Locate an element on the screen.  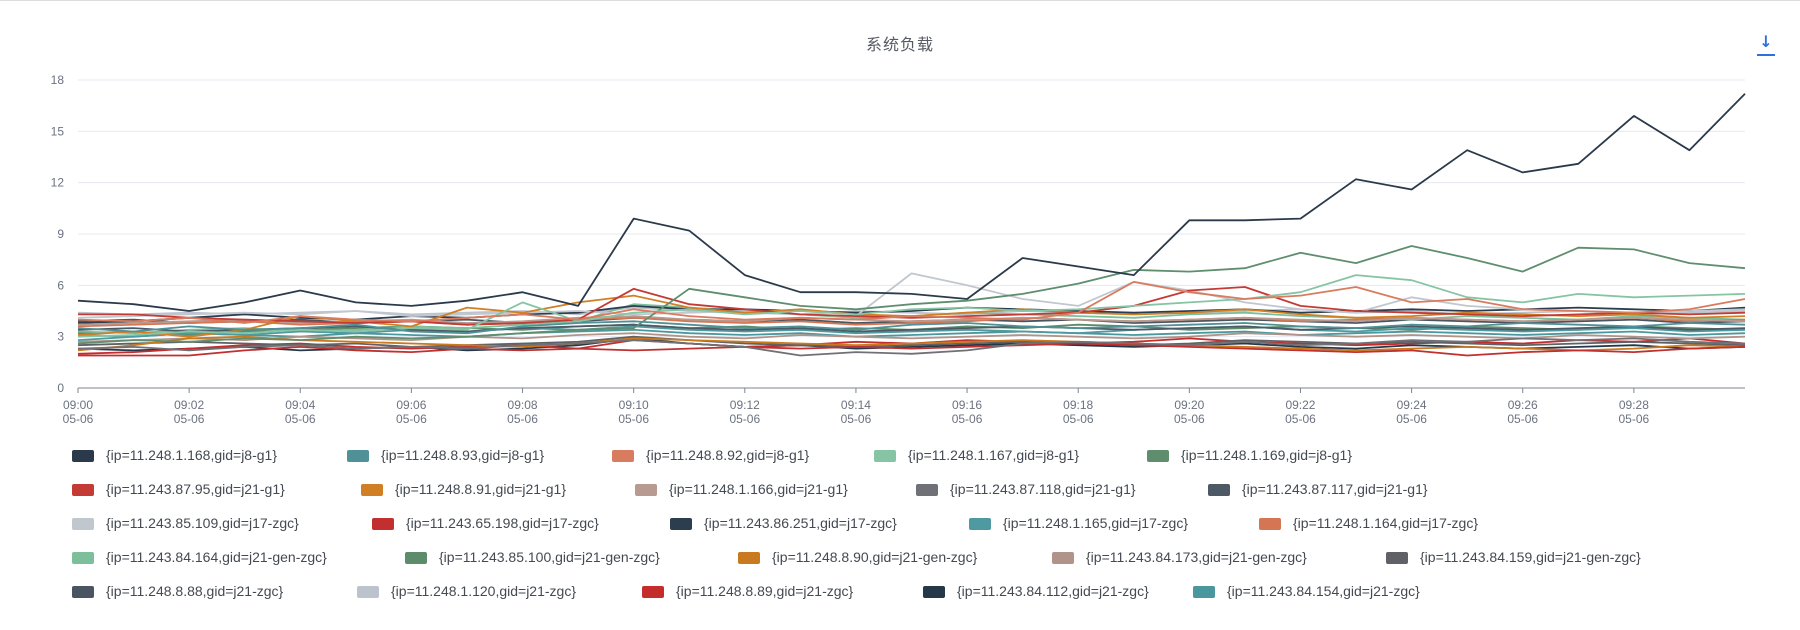
legend-label: {ip=11.248.1.169,gid=j8-g1} is located at coordinates (1267, 455).